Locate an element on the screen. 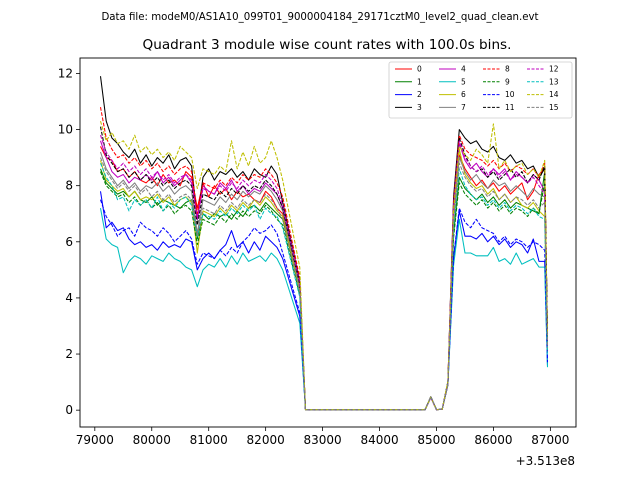  legend-label-1: 1 is located at coordinates (419, 81).